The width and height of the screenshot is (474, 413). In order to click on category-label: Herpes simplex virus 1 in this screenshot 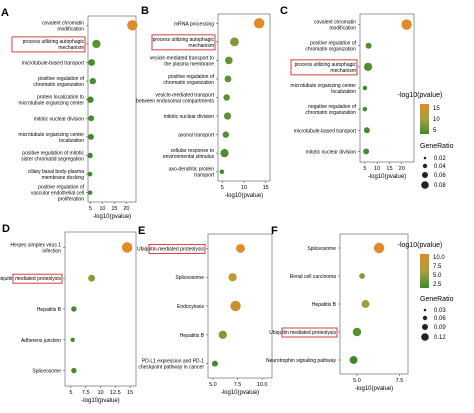, I will do `click(35, 245)`.